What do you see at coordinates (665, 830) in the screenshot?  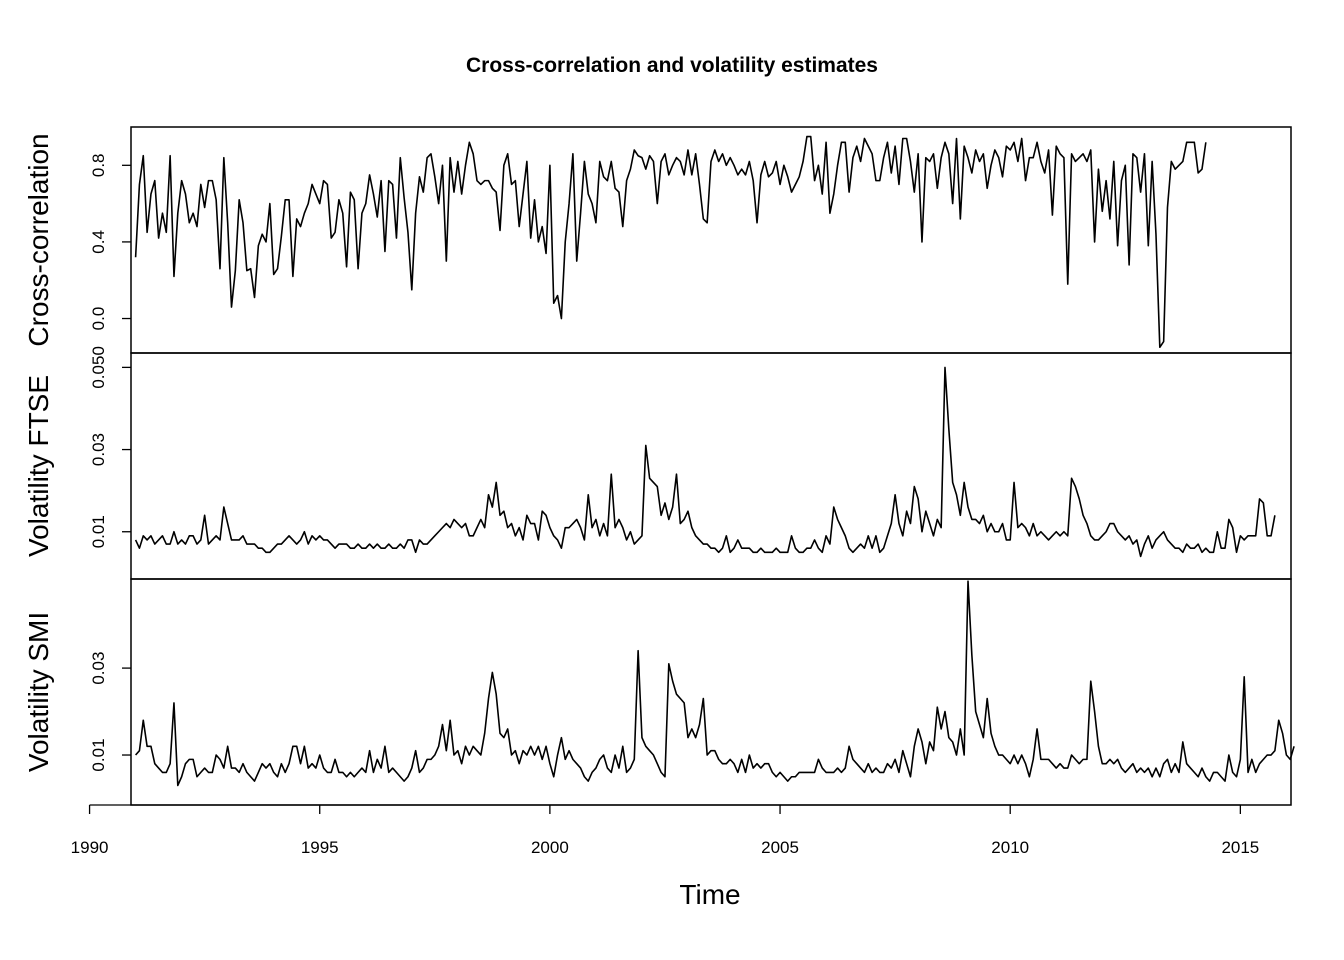 I see `x-axis: 1990 1995 2000 2005 2010 2015` at bounding box center [665, 830].